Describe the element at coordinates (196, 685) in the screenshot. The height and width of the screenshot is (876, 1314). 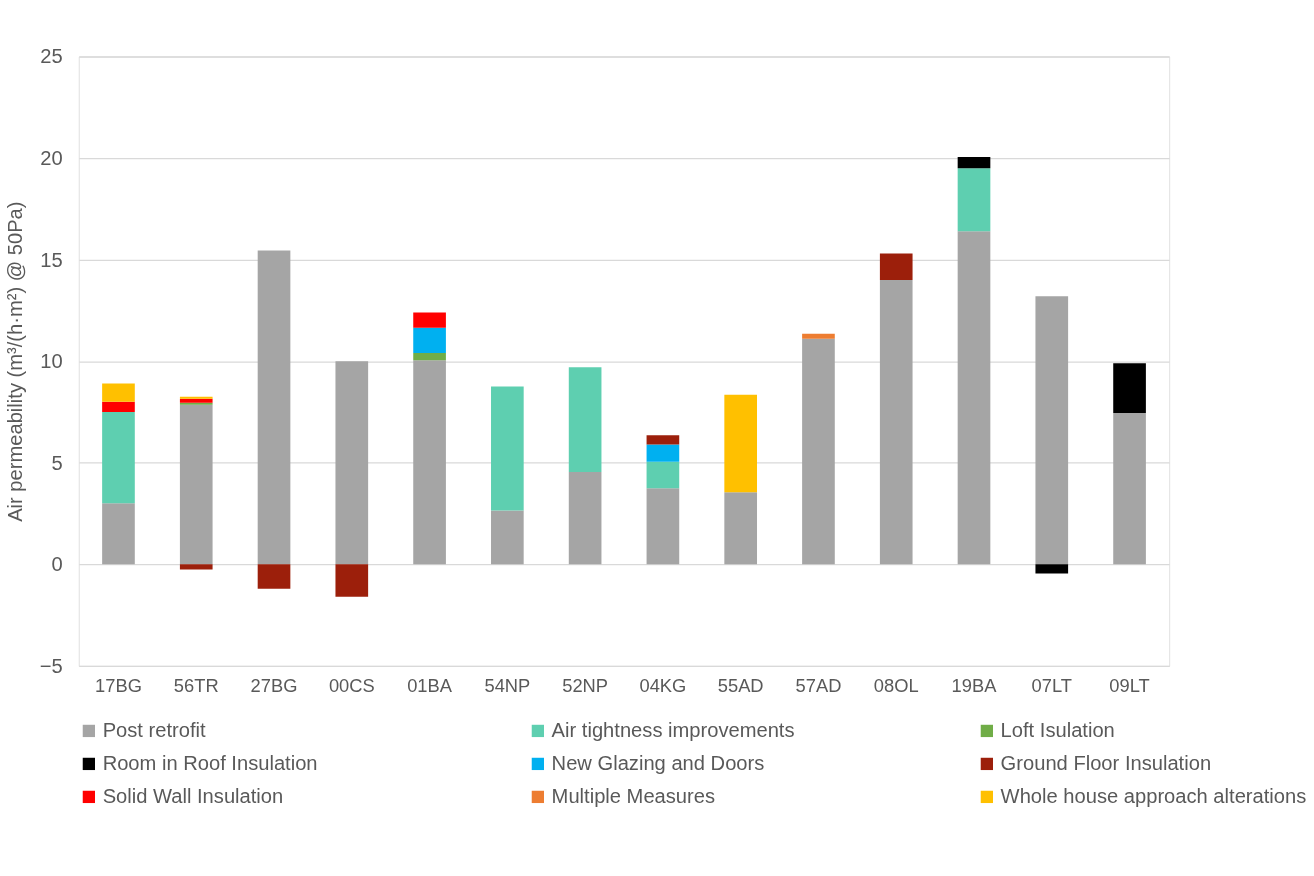
I see `x-tick-label: 56TR` at that location.